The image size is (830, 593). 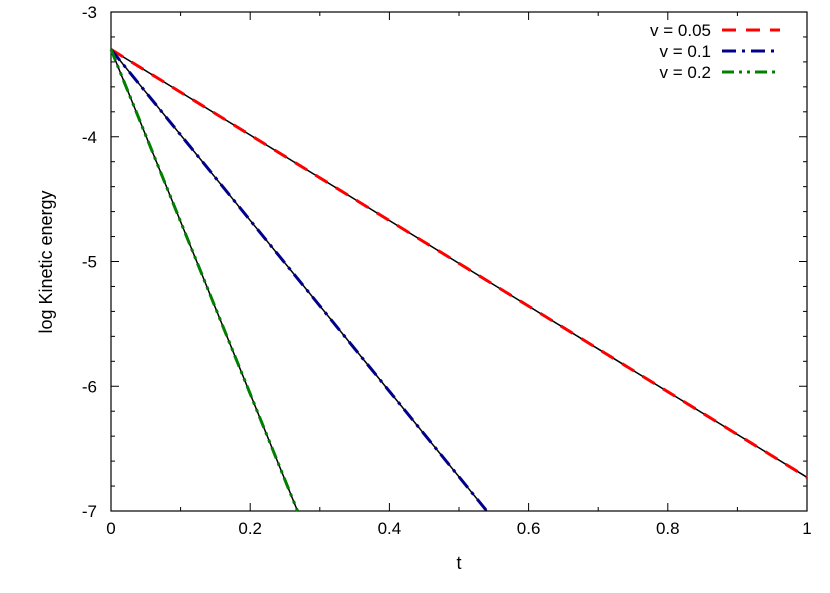 I want to click on legend: v = 0.05 v = 0.1 v = 0.2, so click(x=715, y=51).